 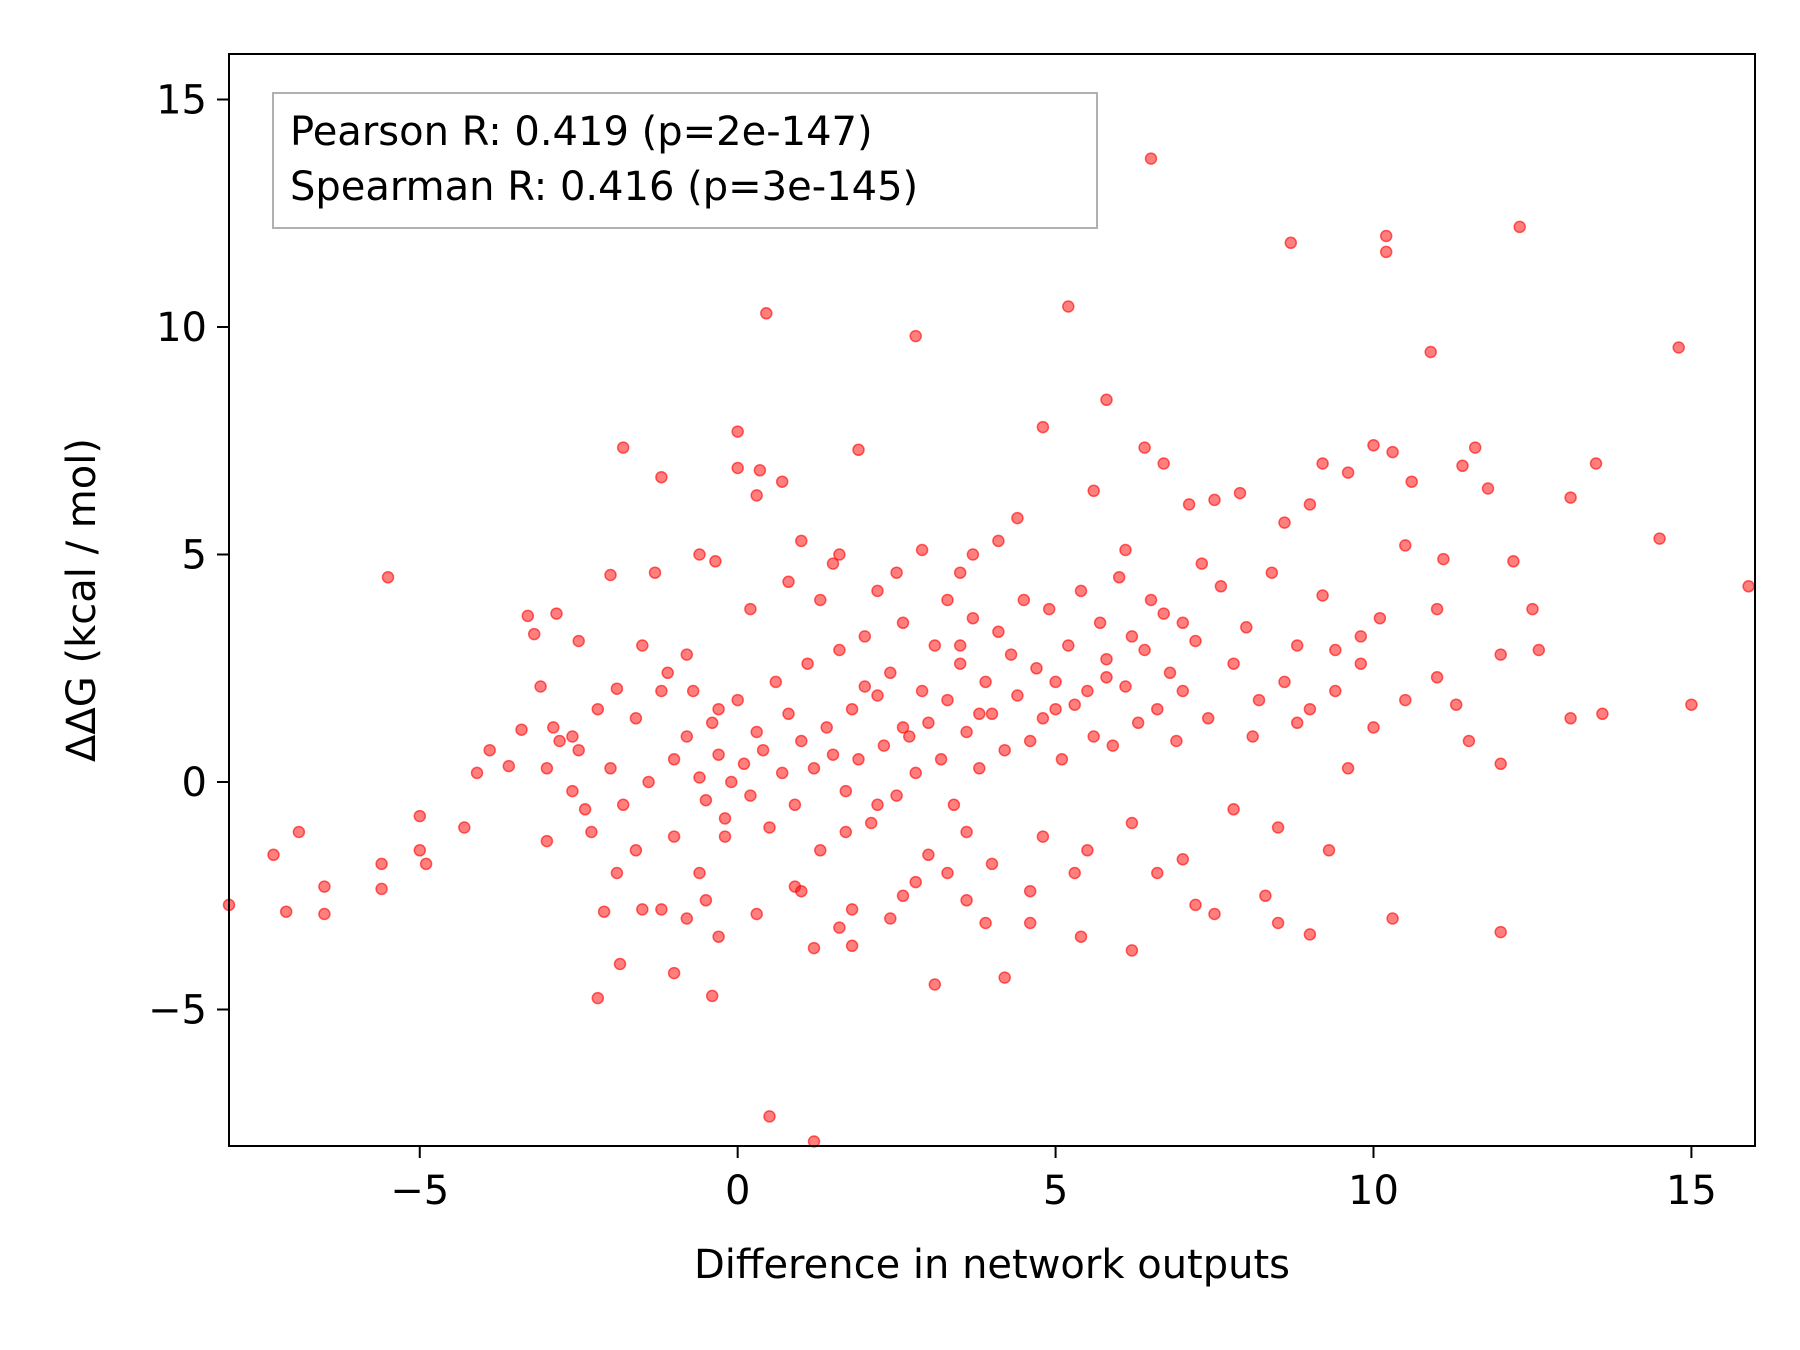 I want to click on x-tick-label: −5, so click(x=419, y=1191).